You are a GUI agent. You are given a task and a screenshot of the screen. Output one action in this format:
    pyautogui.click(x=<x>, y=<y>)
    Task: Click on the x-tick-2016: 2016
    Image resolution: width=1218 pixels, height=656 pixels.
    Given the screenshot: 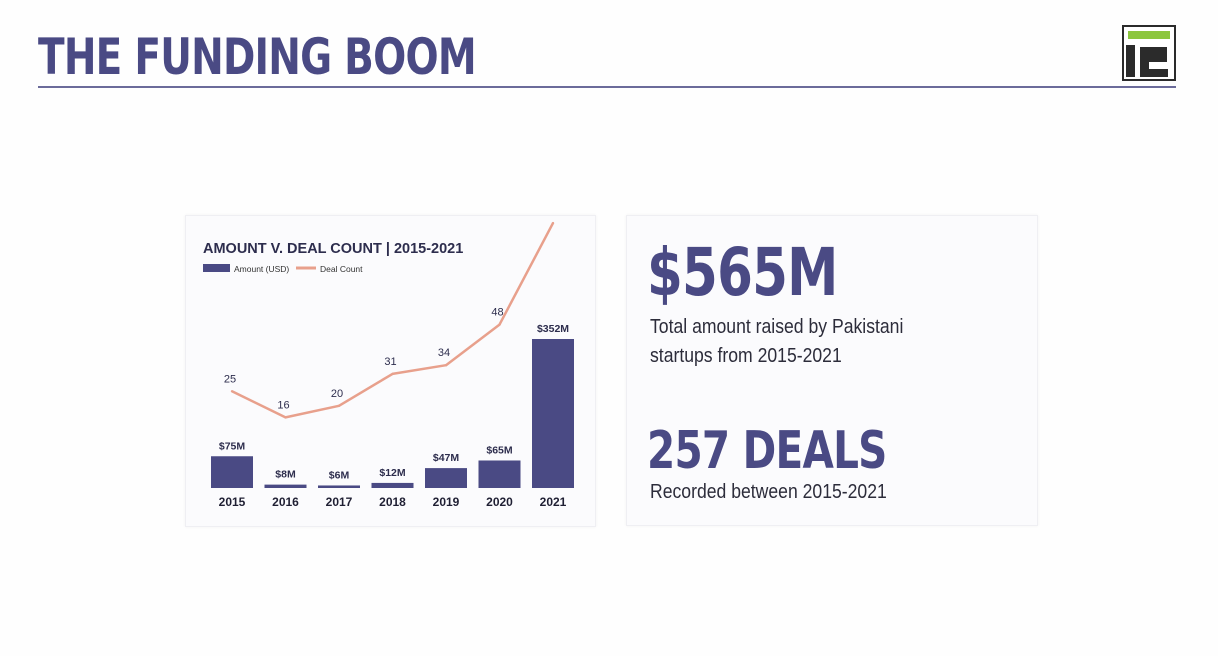 What is the action you would take?
    pyautogui.click(x=285, y=502)
    